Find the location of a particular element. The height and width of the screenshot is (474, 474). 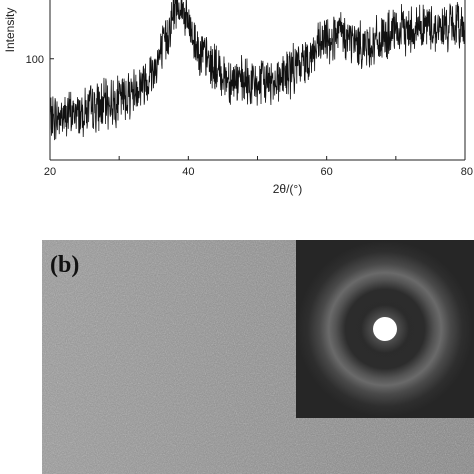

x-tick-label: 80 is located at coordinates (467, 172).